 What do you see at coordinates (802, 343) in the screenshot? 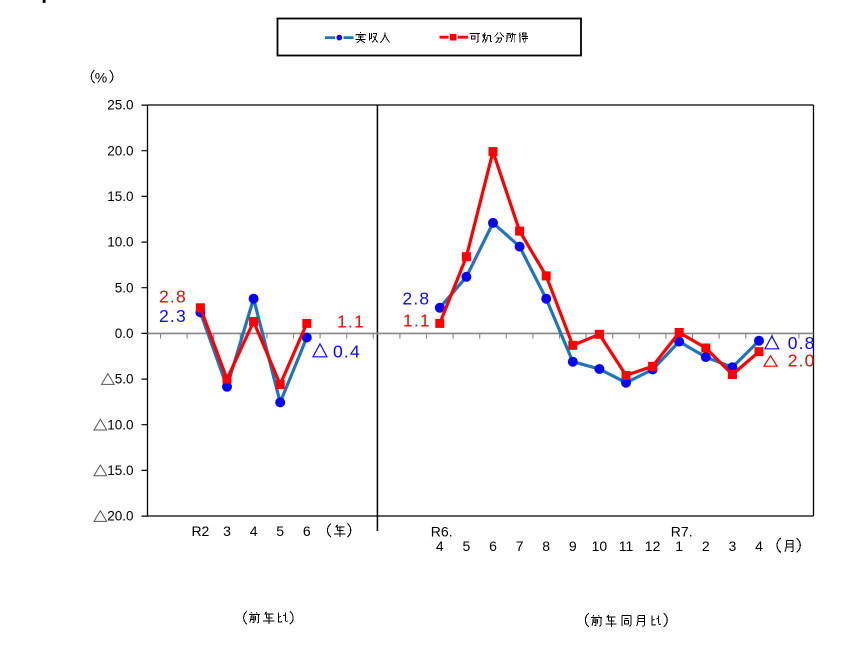
I see `svg-text: 0.8` at bounding box center [802, 343].